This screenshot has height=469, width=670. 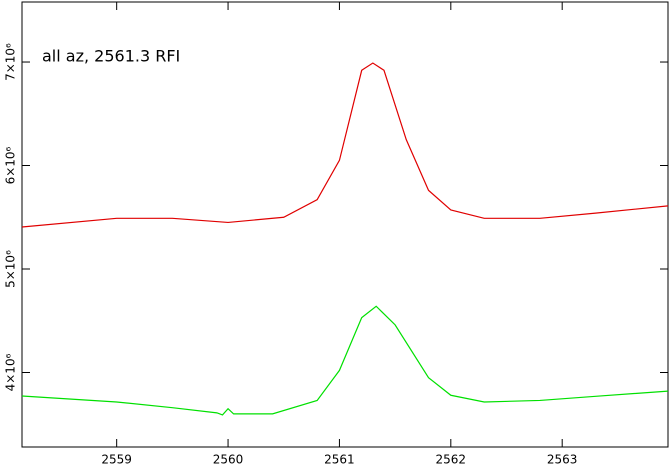 I want to click on annotation: all az, 2561.3 RFI, so click(x=111, y=56).